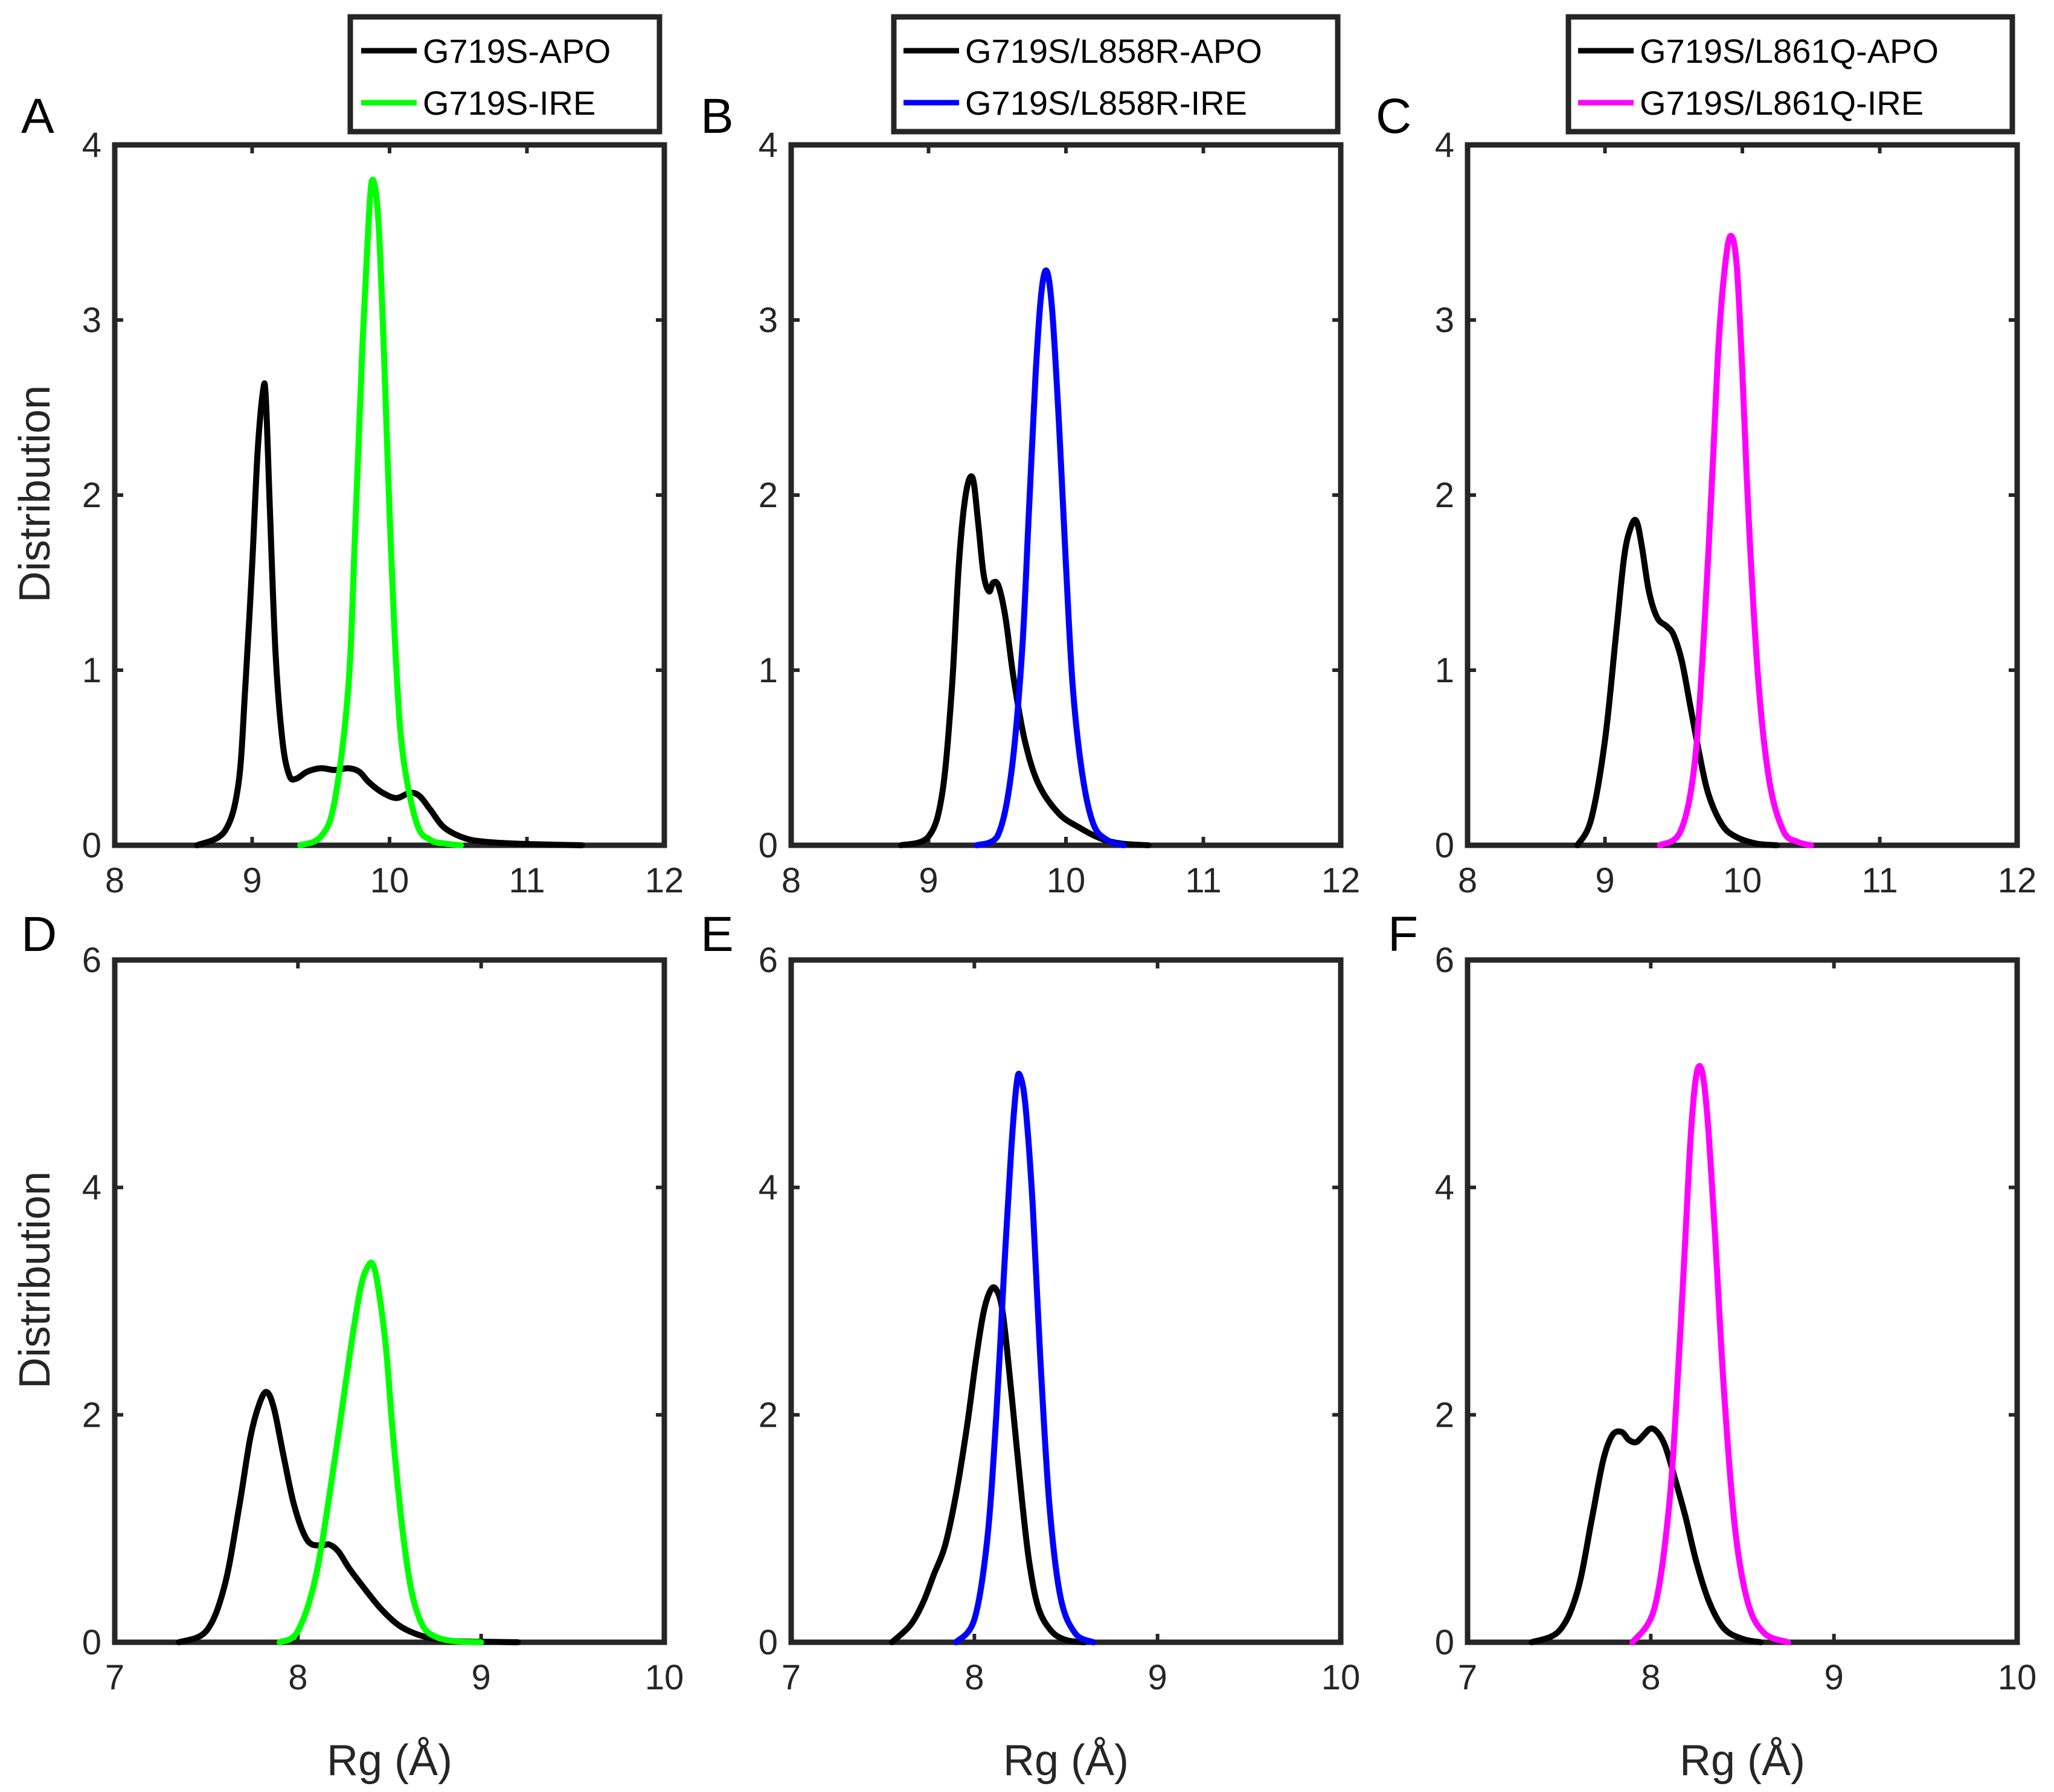  I want to click on panel-d-x-tick-label: 10, so click(664, 1677).